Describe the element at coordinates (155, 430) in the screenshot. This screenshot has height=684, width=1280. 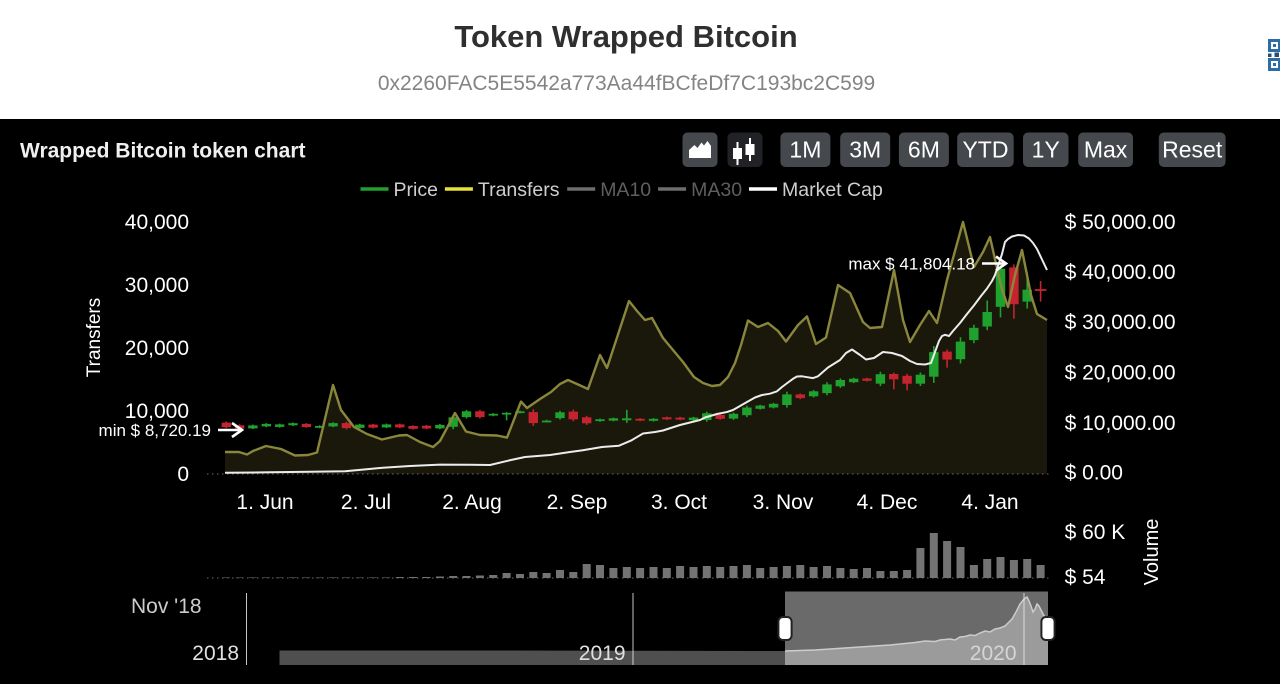
I see `svg-text: min $ 8,720.19` at that location.